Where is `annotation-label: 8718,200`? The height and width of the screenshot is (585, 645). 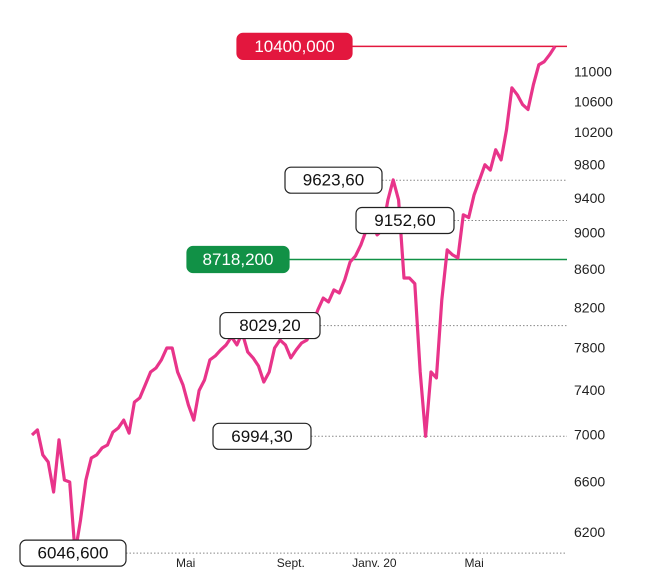 annotation-label: 8718,200 is located at coordinates (238, 259).